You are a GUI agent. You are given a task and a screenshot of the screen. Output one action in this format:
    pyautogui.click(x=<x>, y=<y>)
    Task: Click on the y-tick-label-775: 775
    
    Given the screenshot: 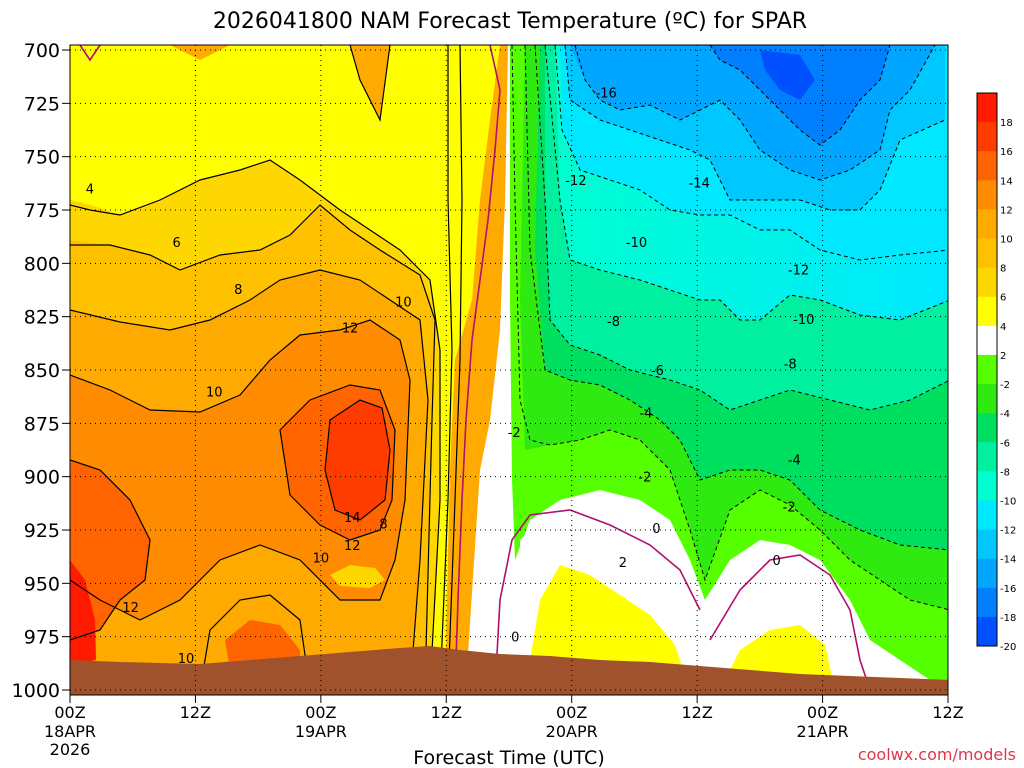 What is the action you would take?
    pyautogui.click(x=42, y=211)
    